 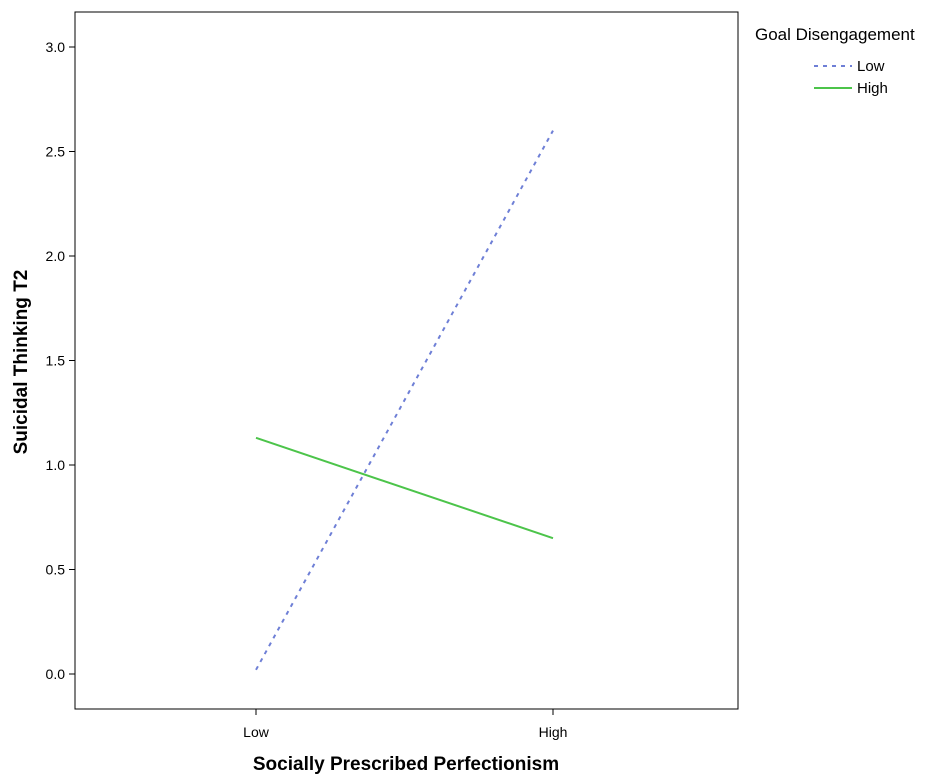 What do you see at coordinates (405, 724) in the screenshot?
I see `x-axis: Low High` at bounding box center [405, 724].